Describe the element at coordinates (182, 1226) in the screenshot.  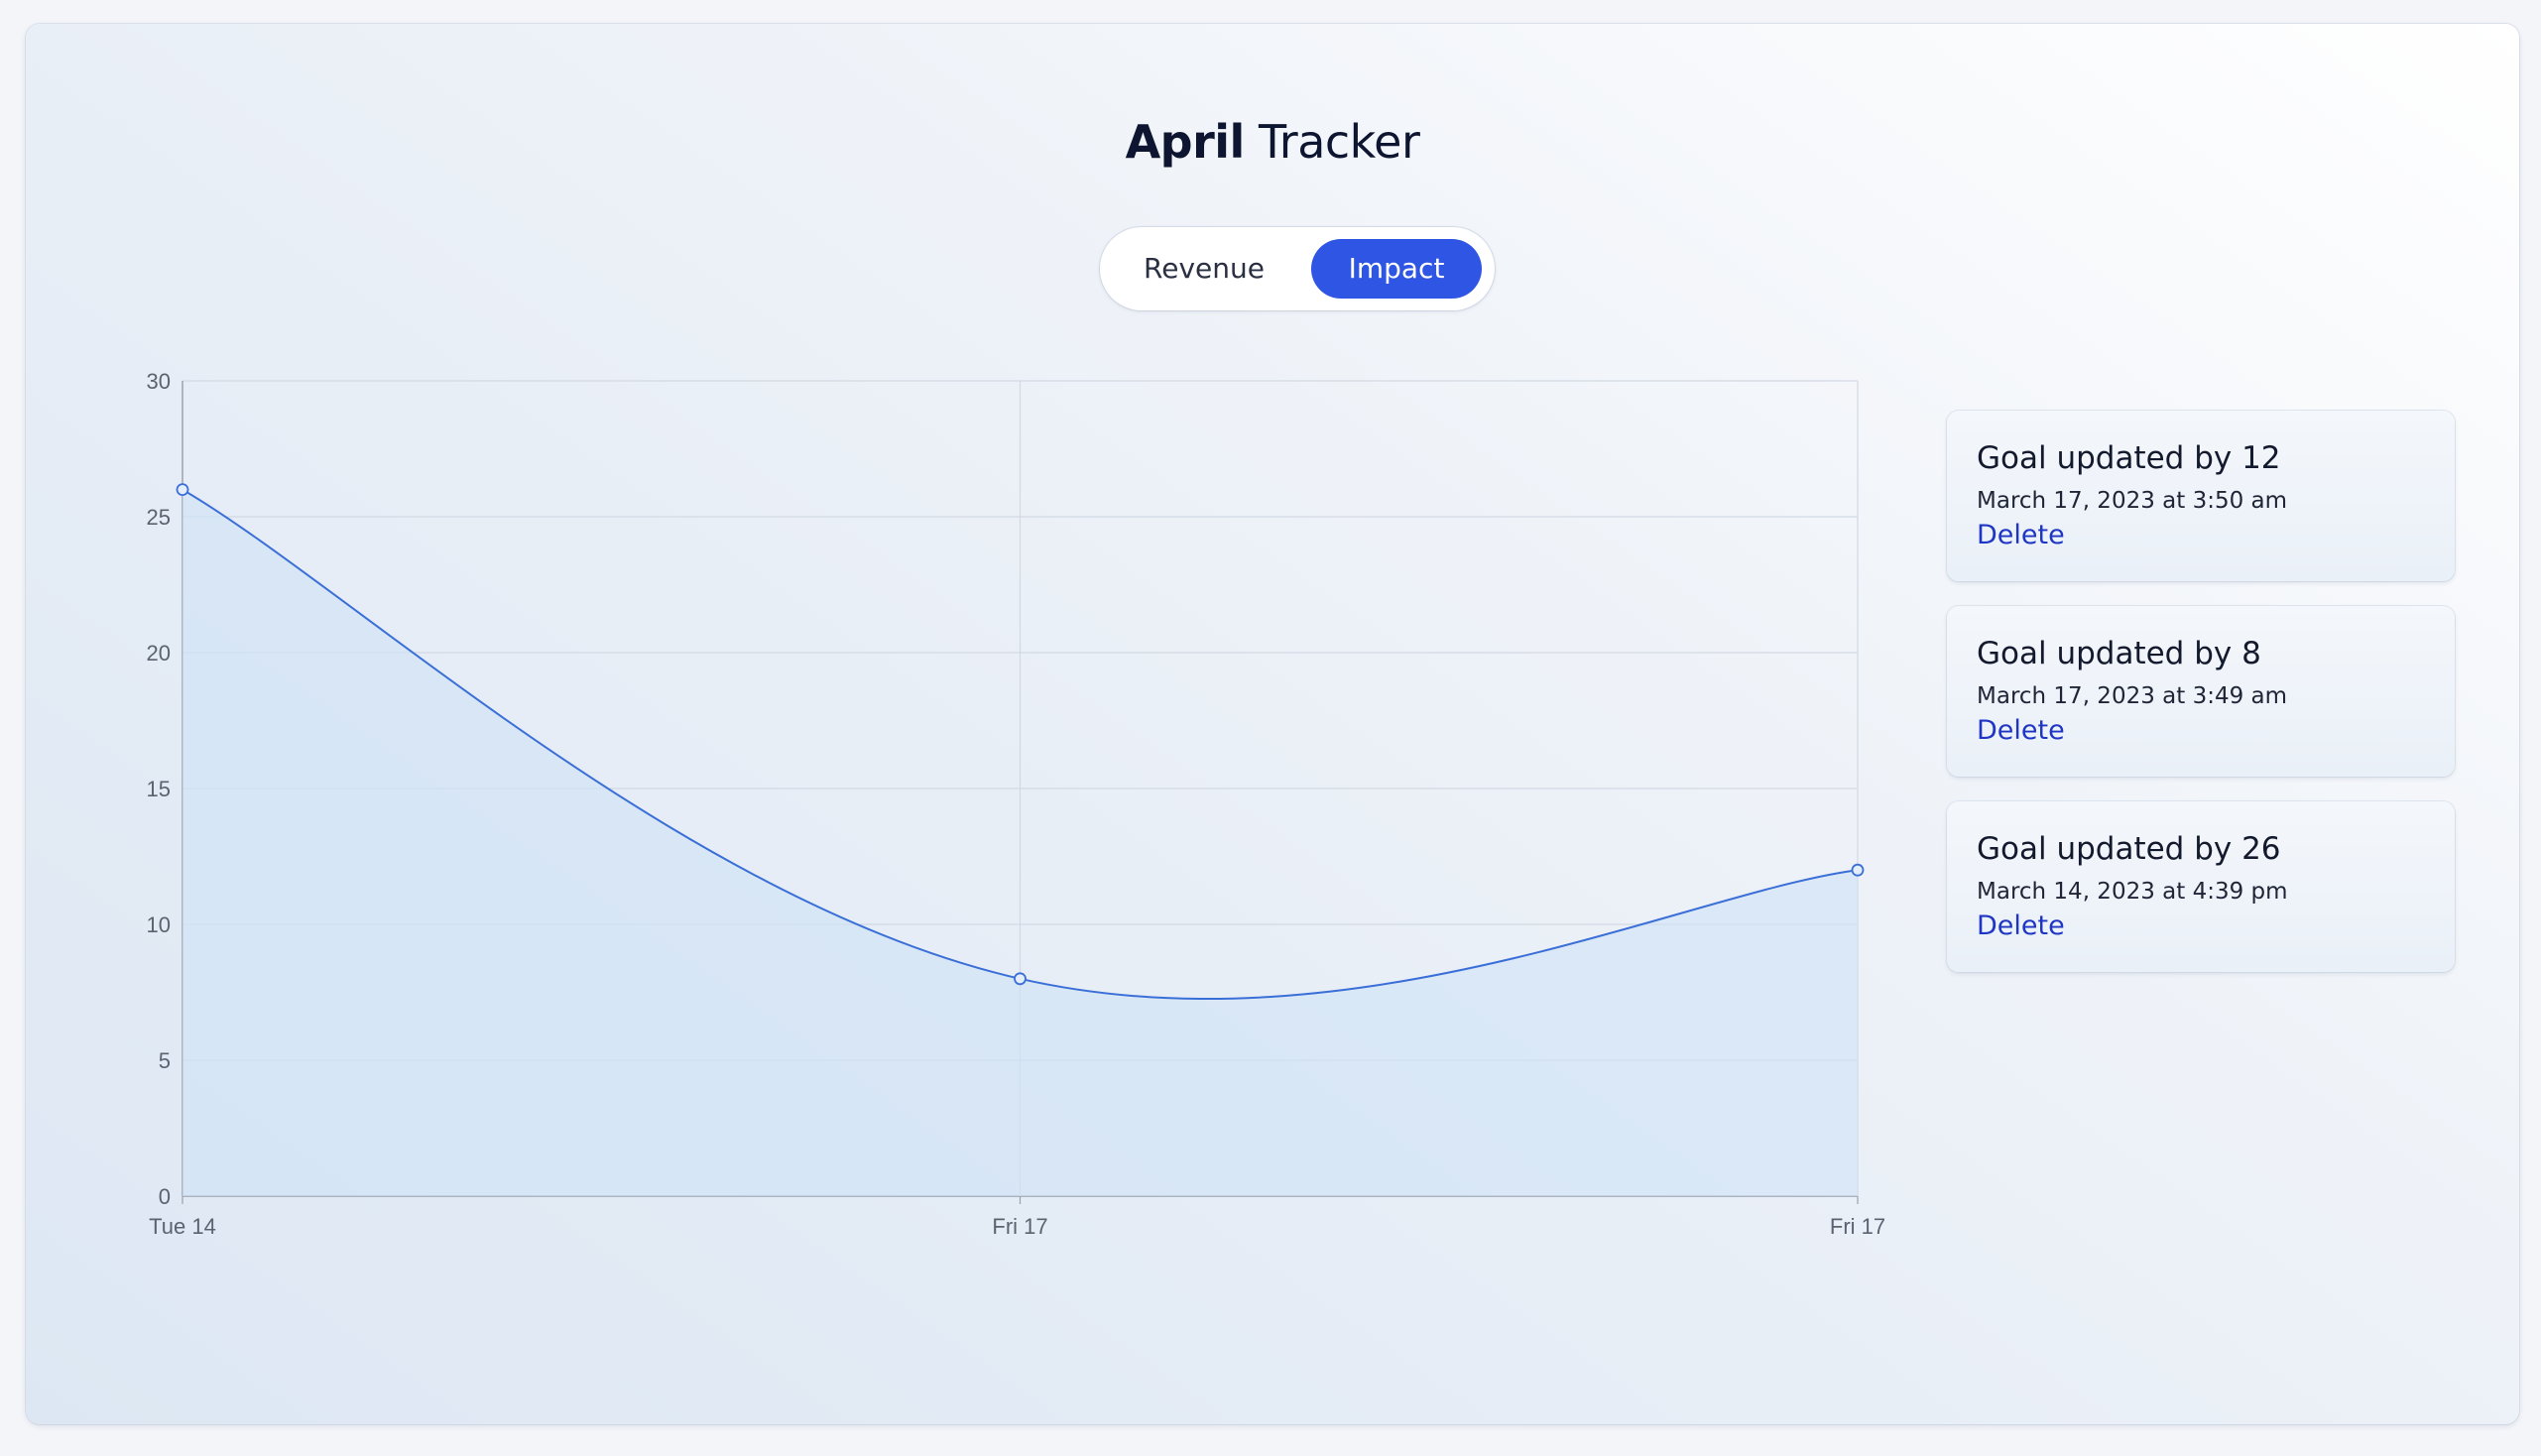
I see `x-tick-label: Tue 14` at that location.